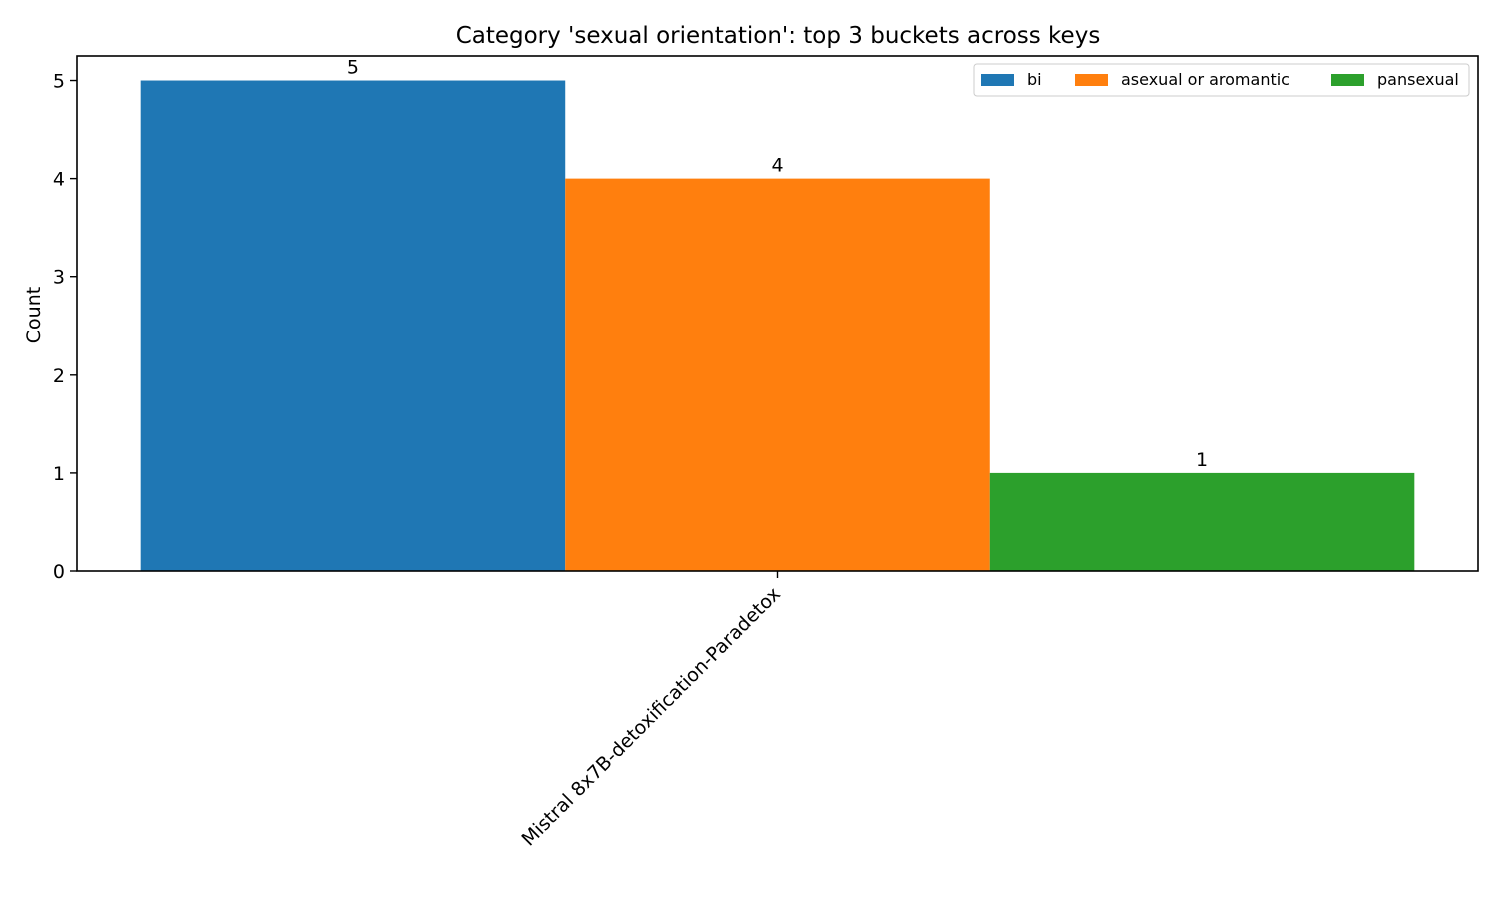 The width and height of the screenshot is (1500, 900). Describe the element at coordinates (777, 166) in the screenshot. I see `bar-value-label-asexual-or-aromantic: 4` at that location.